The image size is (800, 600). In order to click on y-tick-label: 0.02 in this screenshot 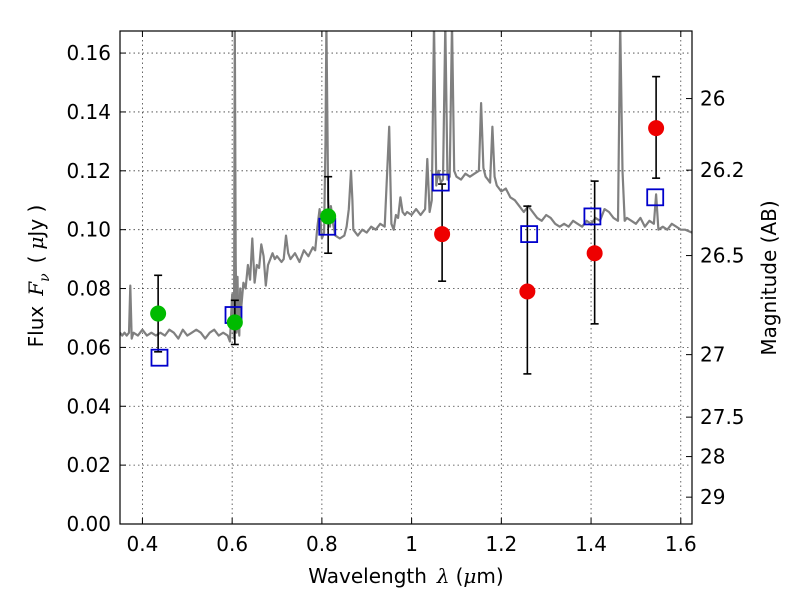, I will do `click(88, 465)`.